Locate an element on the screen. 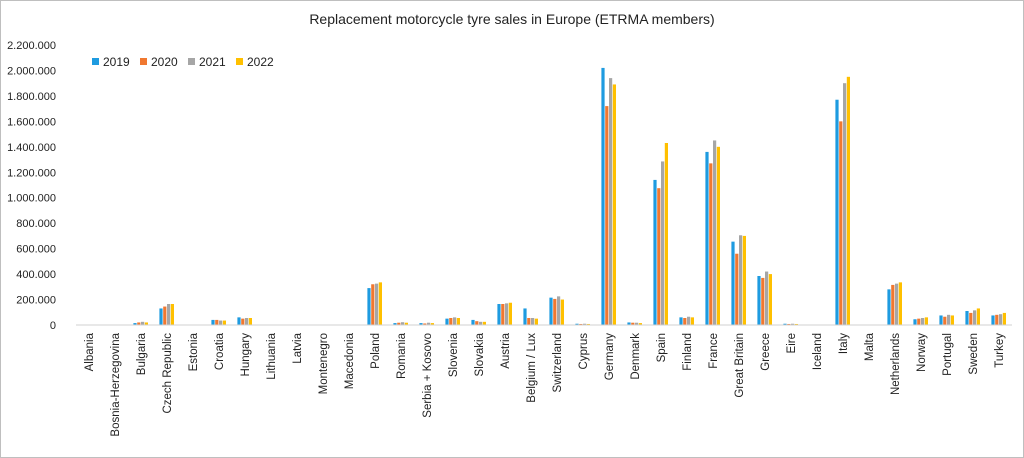 This screenshot has height=458, width=1024. y-tick-label: 1.400.000 is located at coordinates (31, 148).